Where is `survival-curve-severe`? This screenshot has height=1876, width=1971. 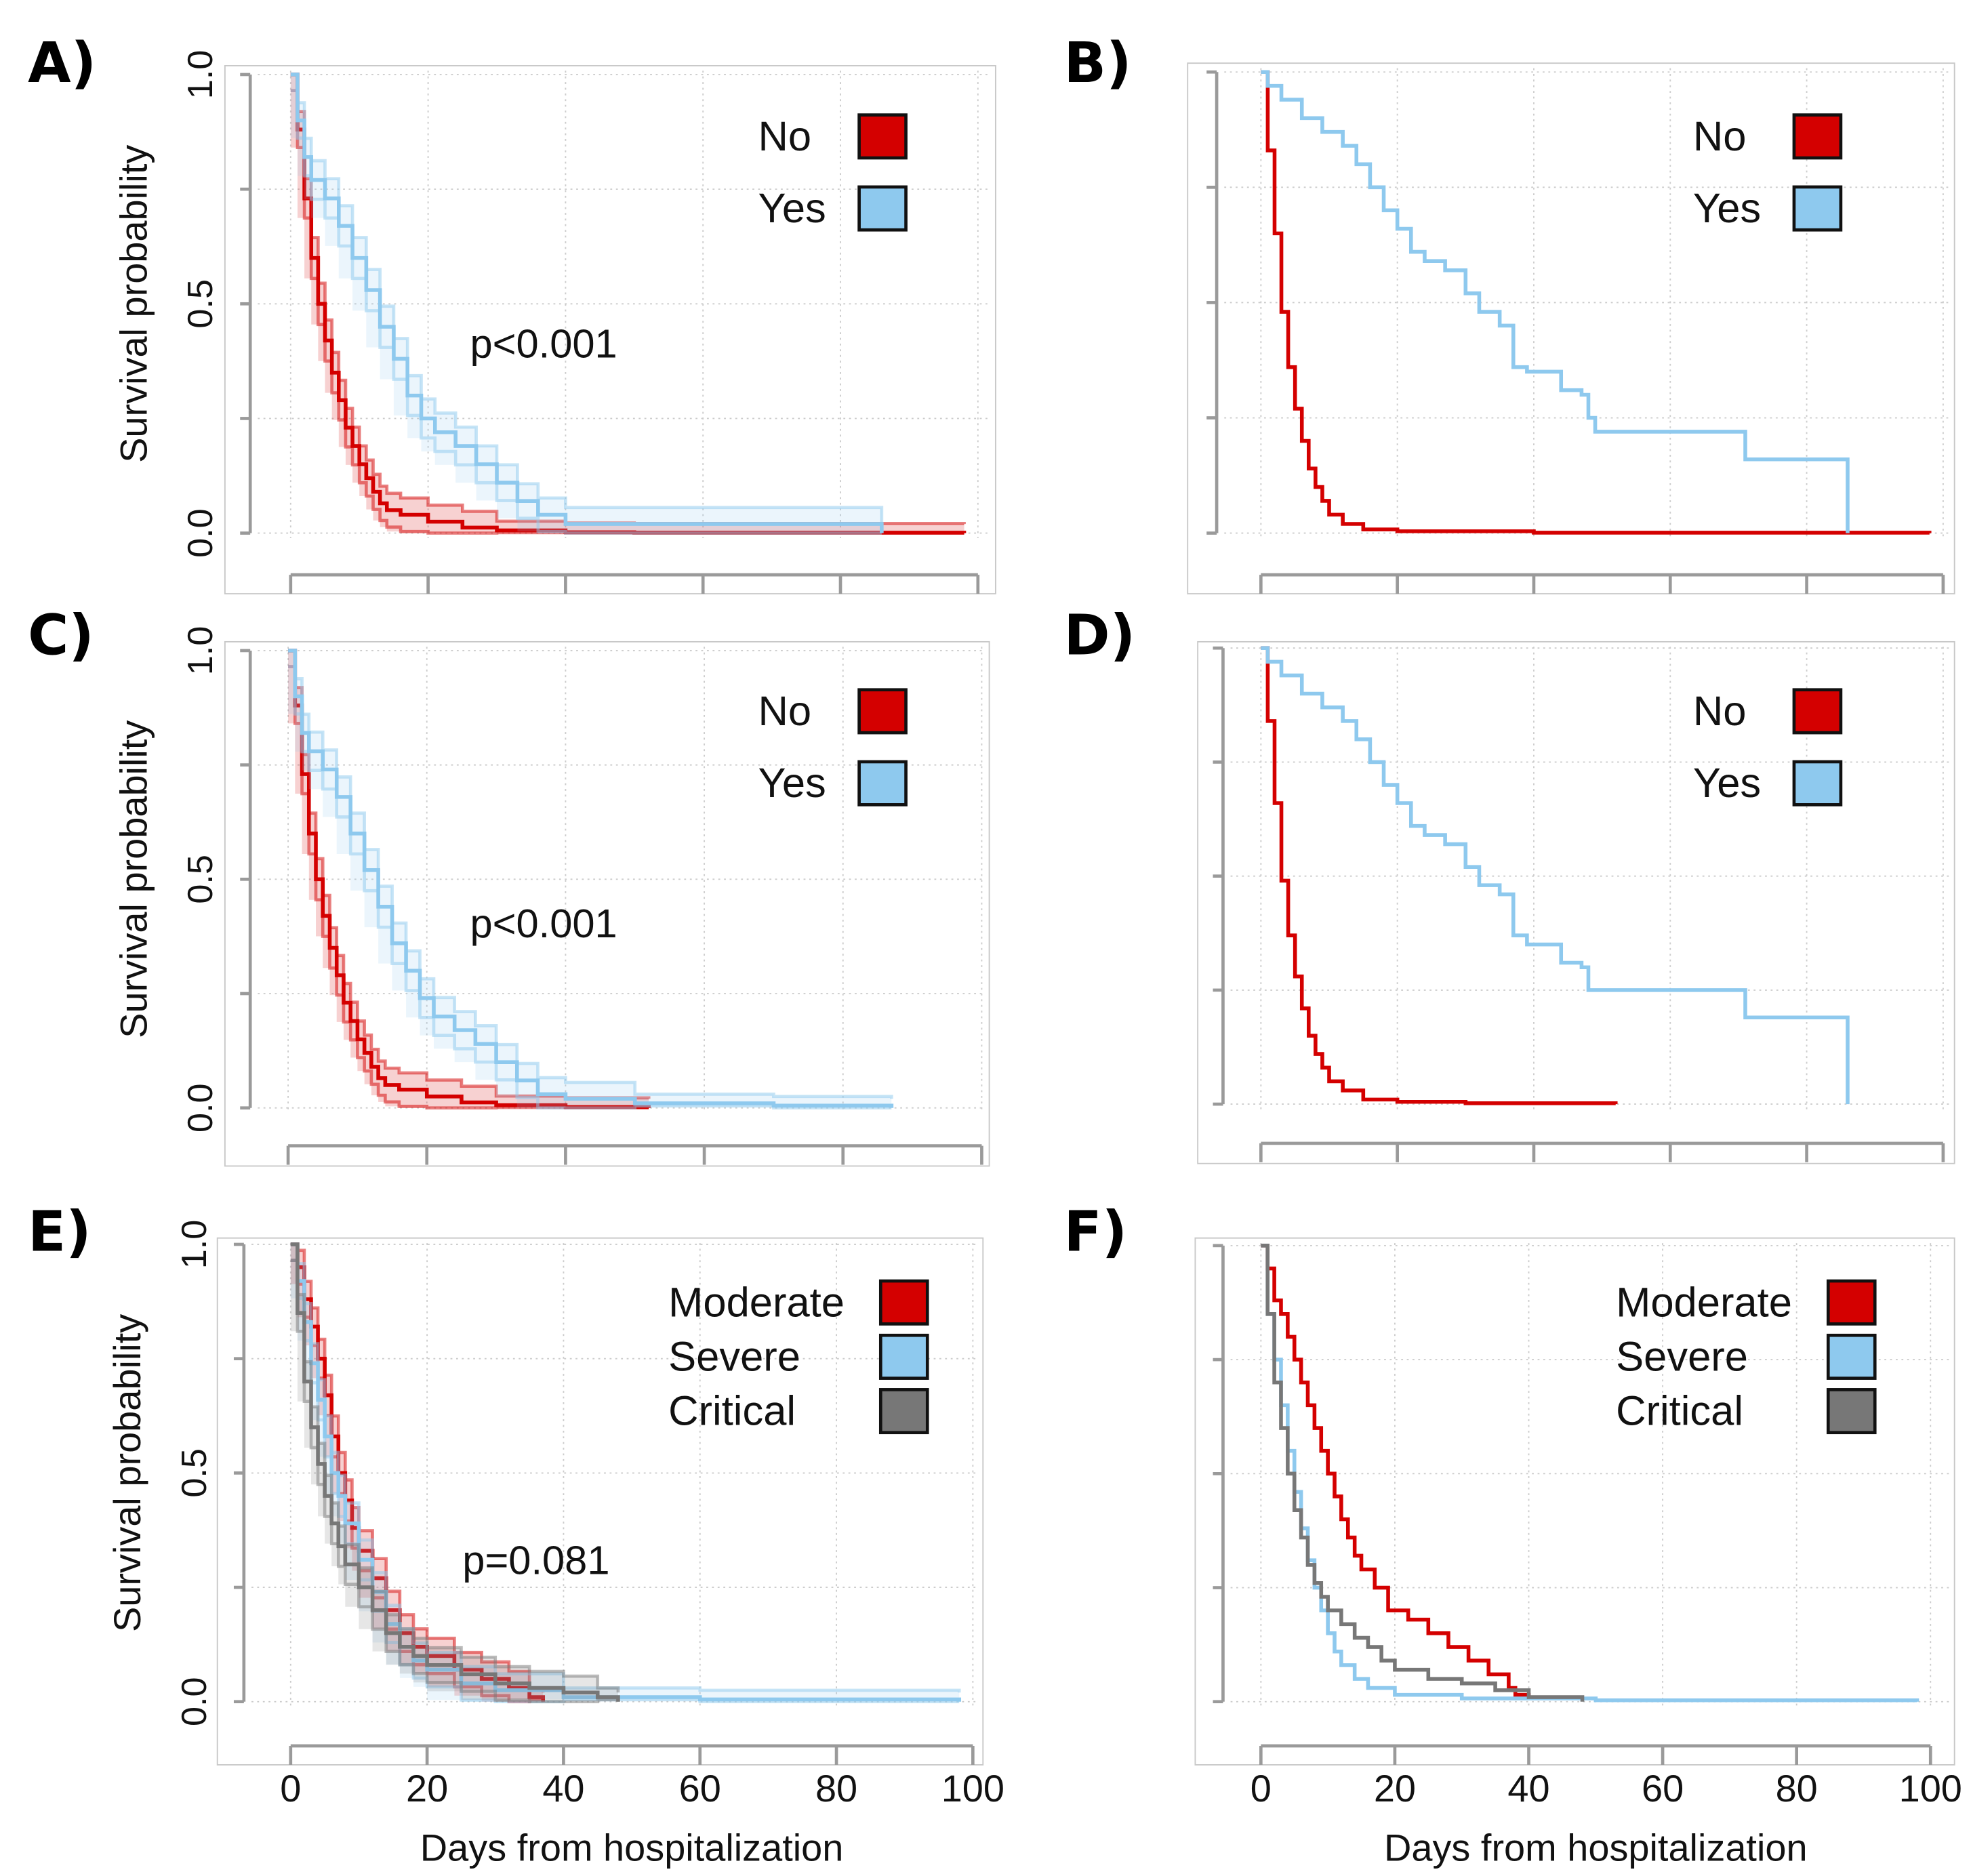 survival-curve-severe is located at coordinates (626, 1472).